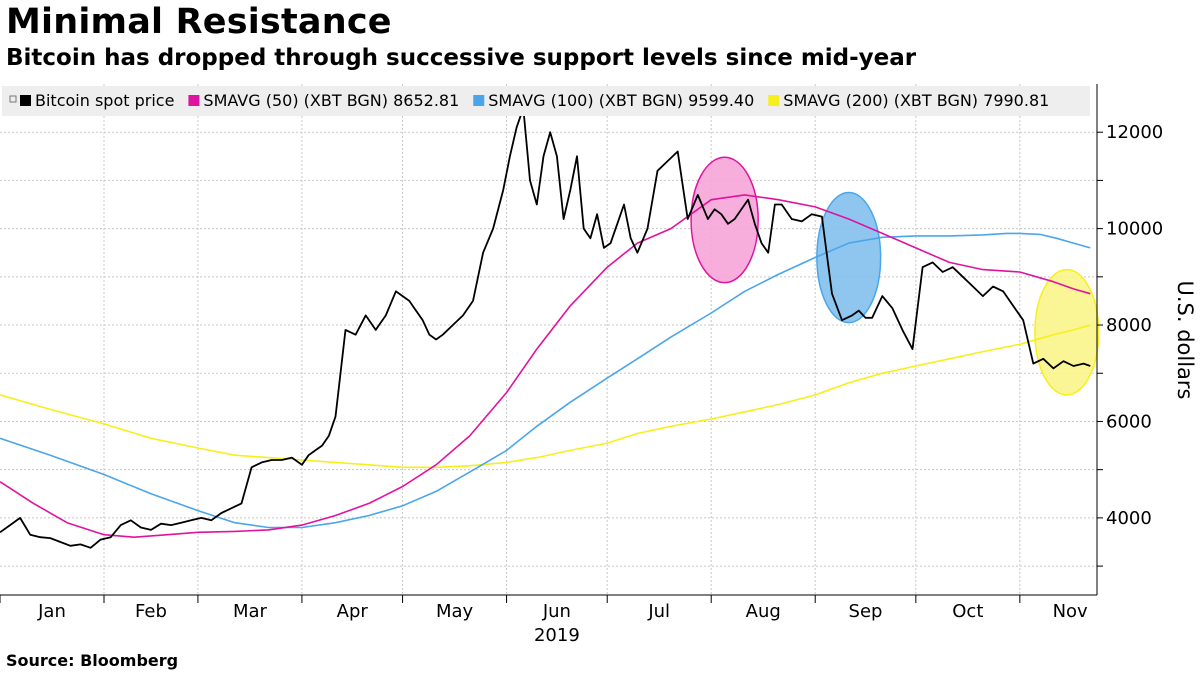  Describe the element at coordinates (916, 100) in the screenshot. I see `legend-label-sma200: SMAVG (200) (XBT BGN) 7990.81` at that location.